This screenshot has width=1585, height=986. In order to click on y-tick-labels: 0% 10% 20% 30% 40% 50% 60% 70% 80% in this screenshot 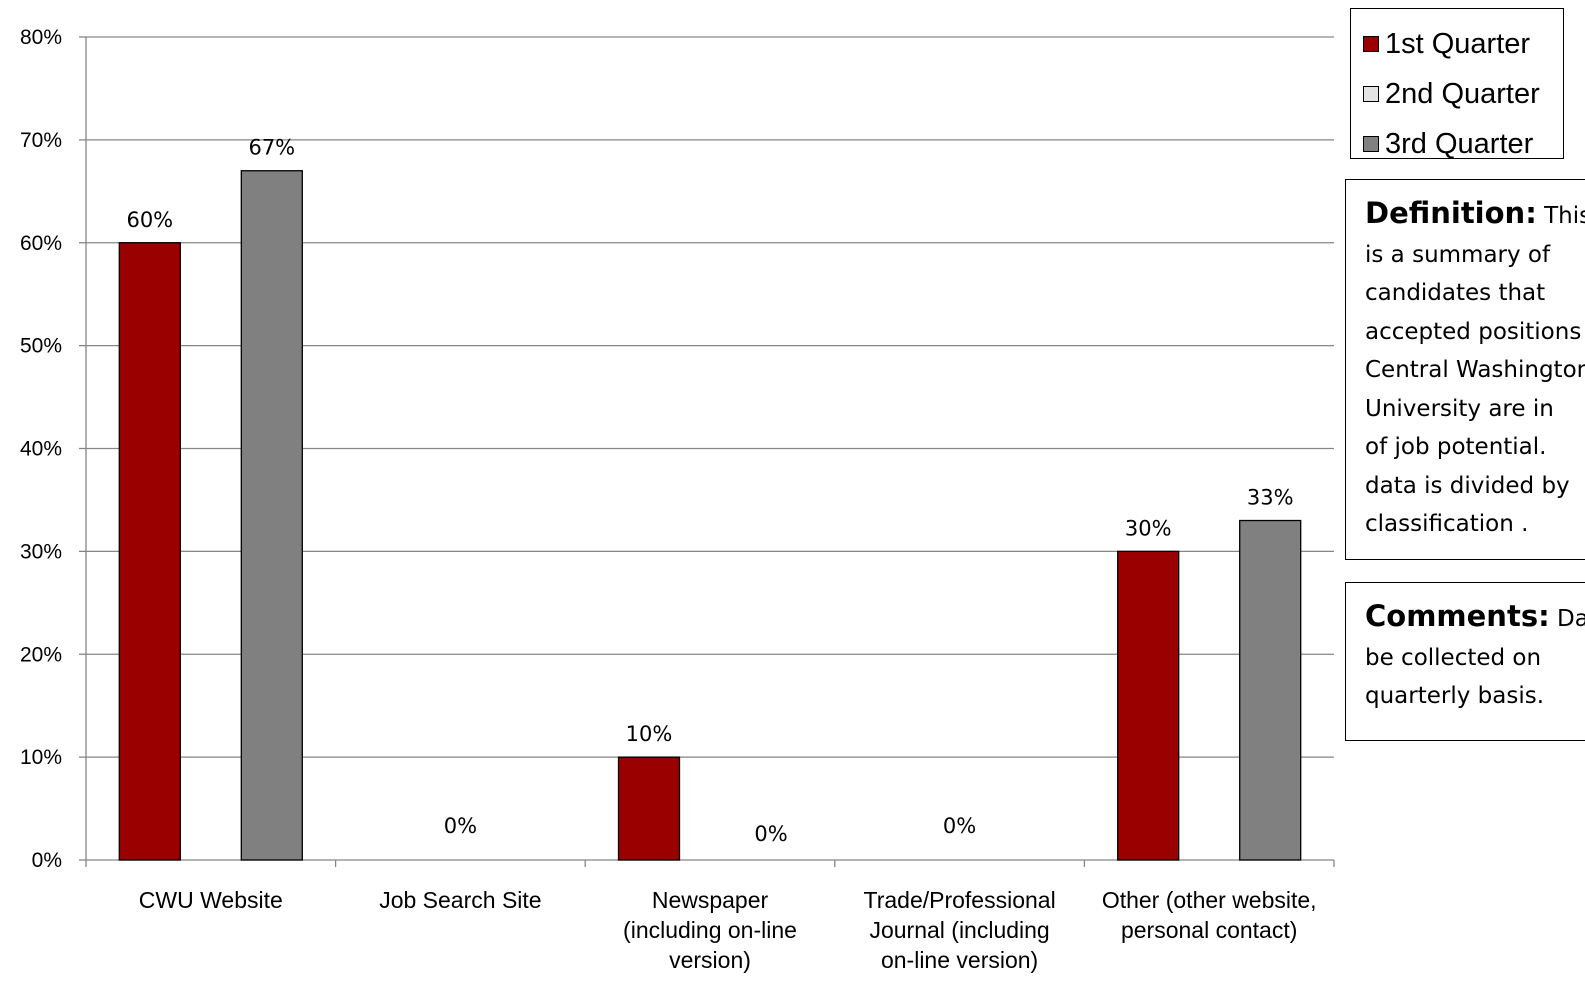, I will do `click(41, 449)`.